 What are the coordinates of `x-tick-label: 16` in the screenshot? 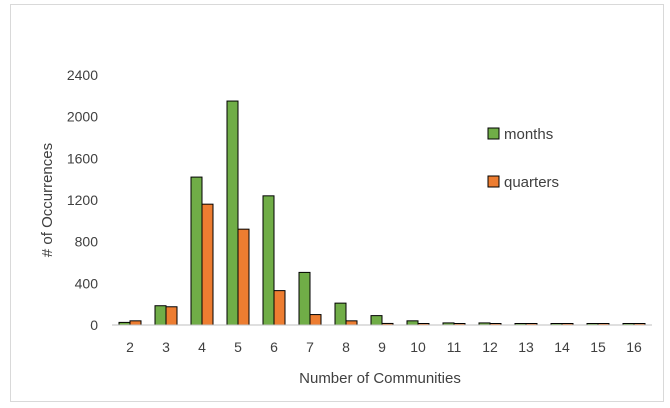 It's located at (634, 347).